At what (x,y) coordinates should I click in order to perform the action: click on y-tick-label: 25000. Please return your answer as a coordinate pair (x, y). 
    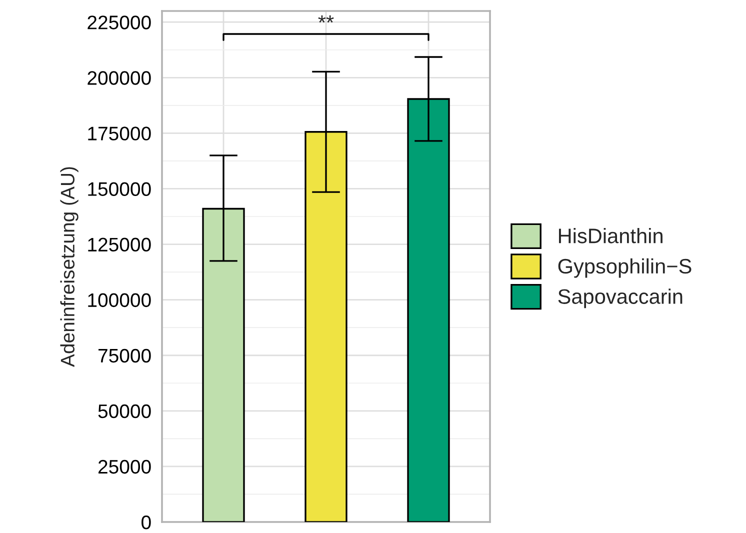
    Looking at the image, I should click on (124, 467).